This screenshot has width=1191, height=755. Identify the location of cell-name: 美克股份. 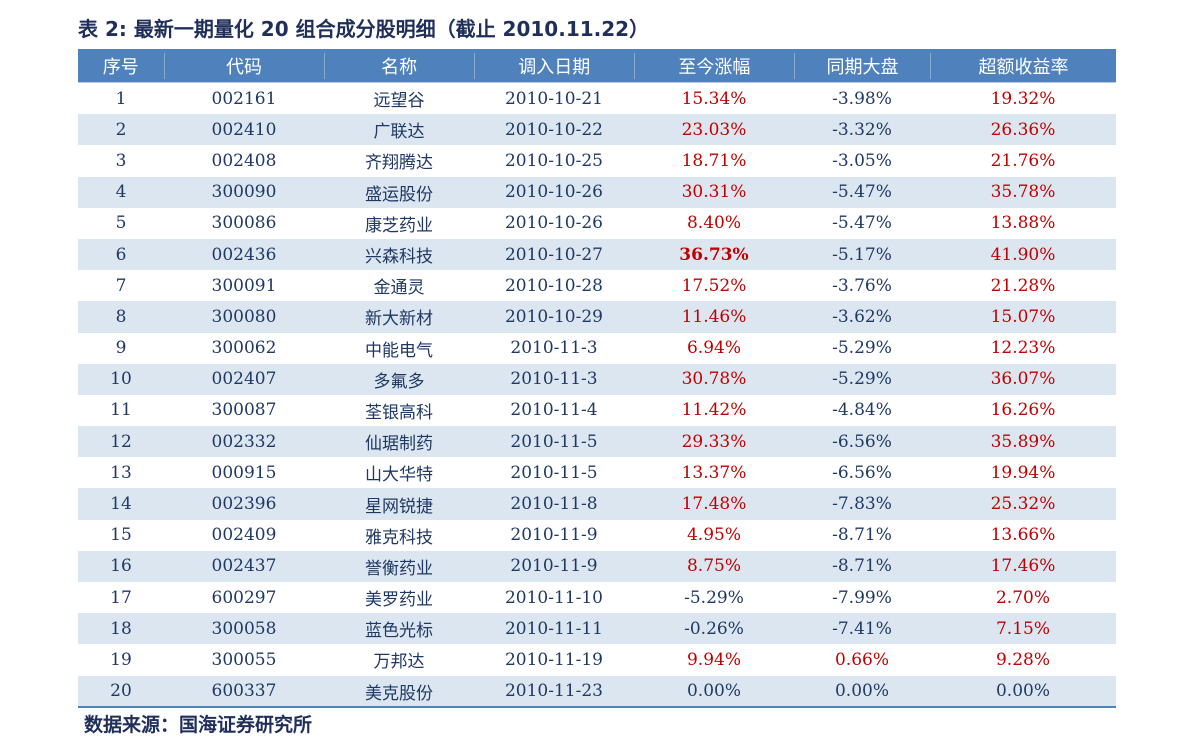
(399, 693).